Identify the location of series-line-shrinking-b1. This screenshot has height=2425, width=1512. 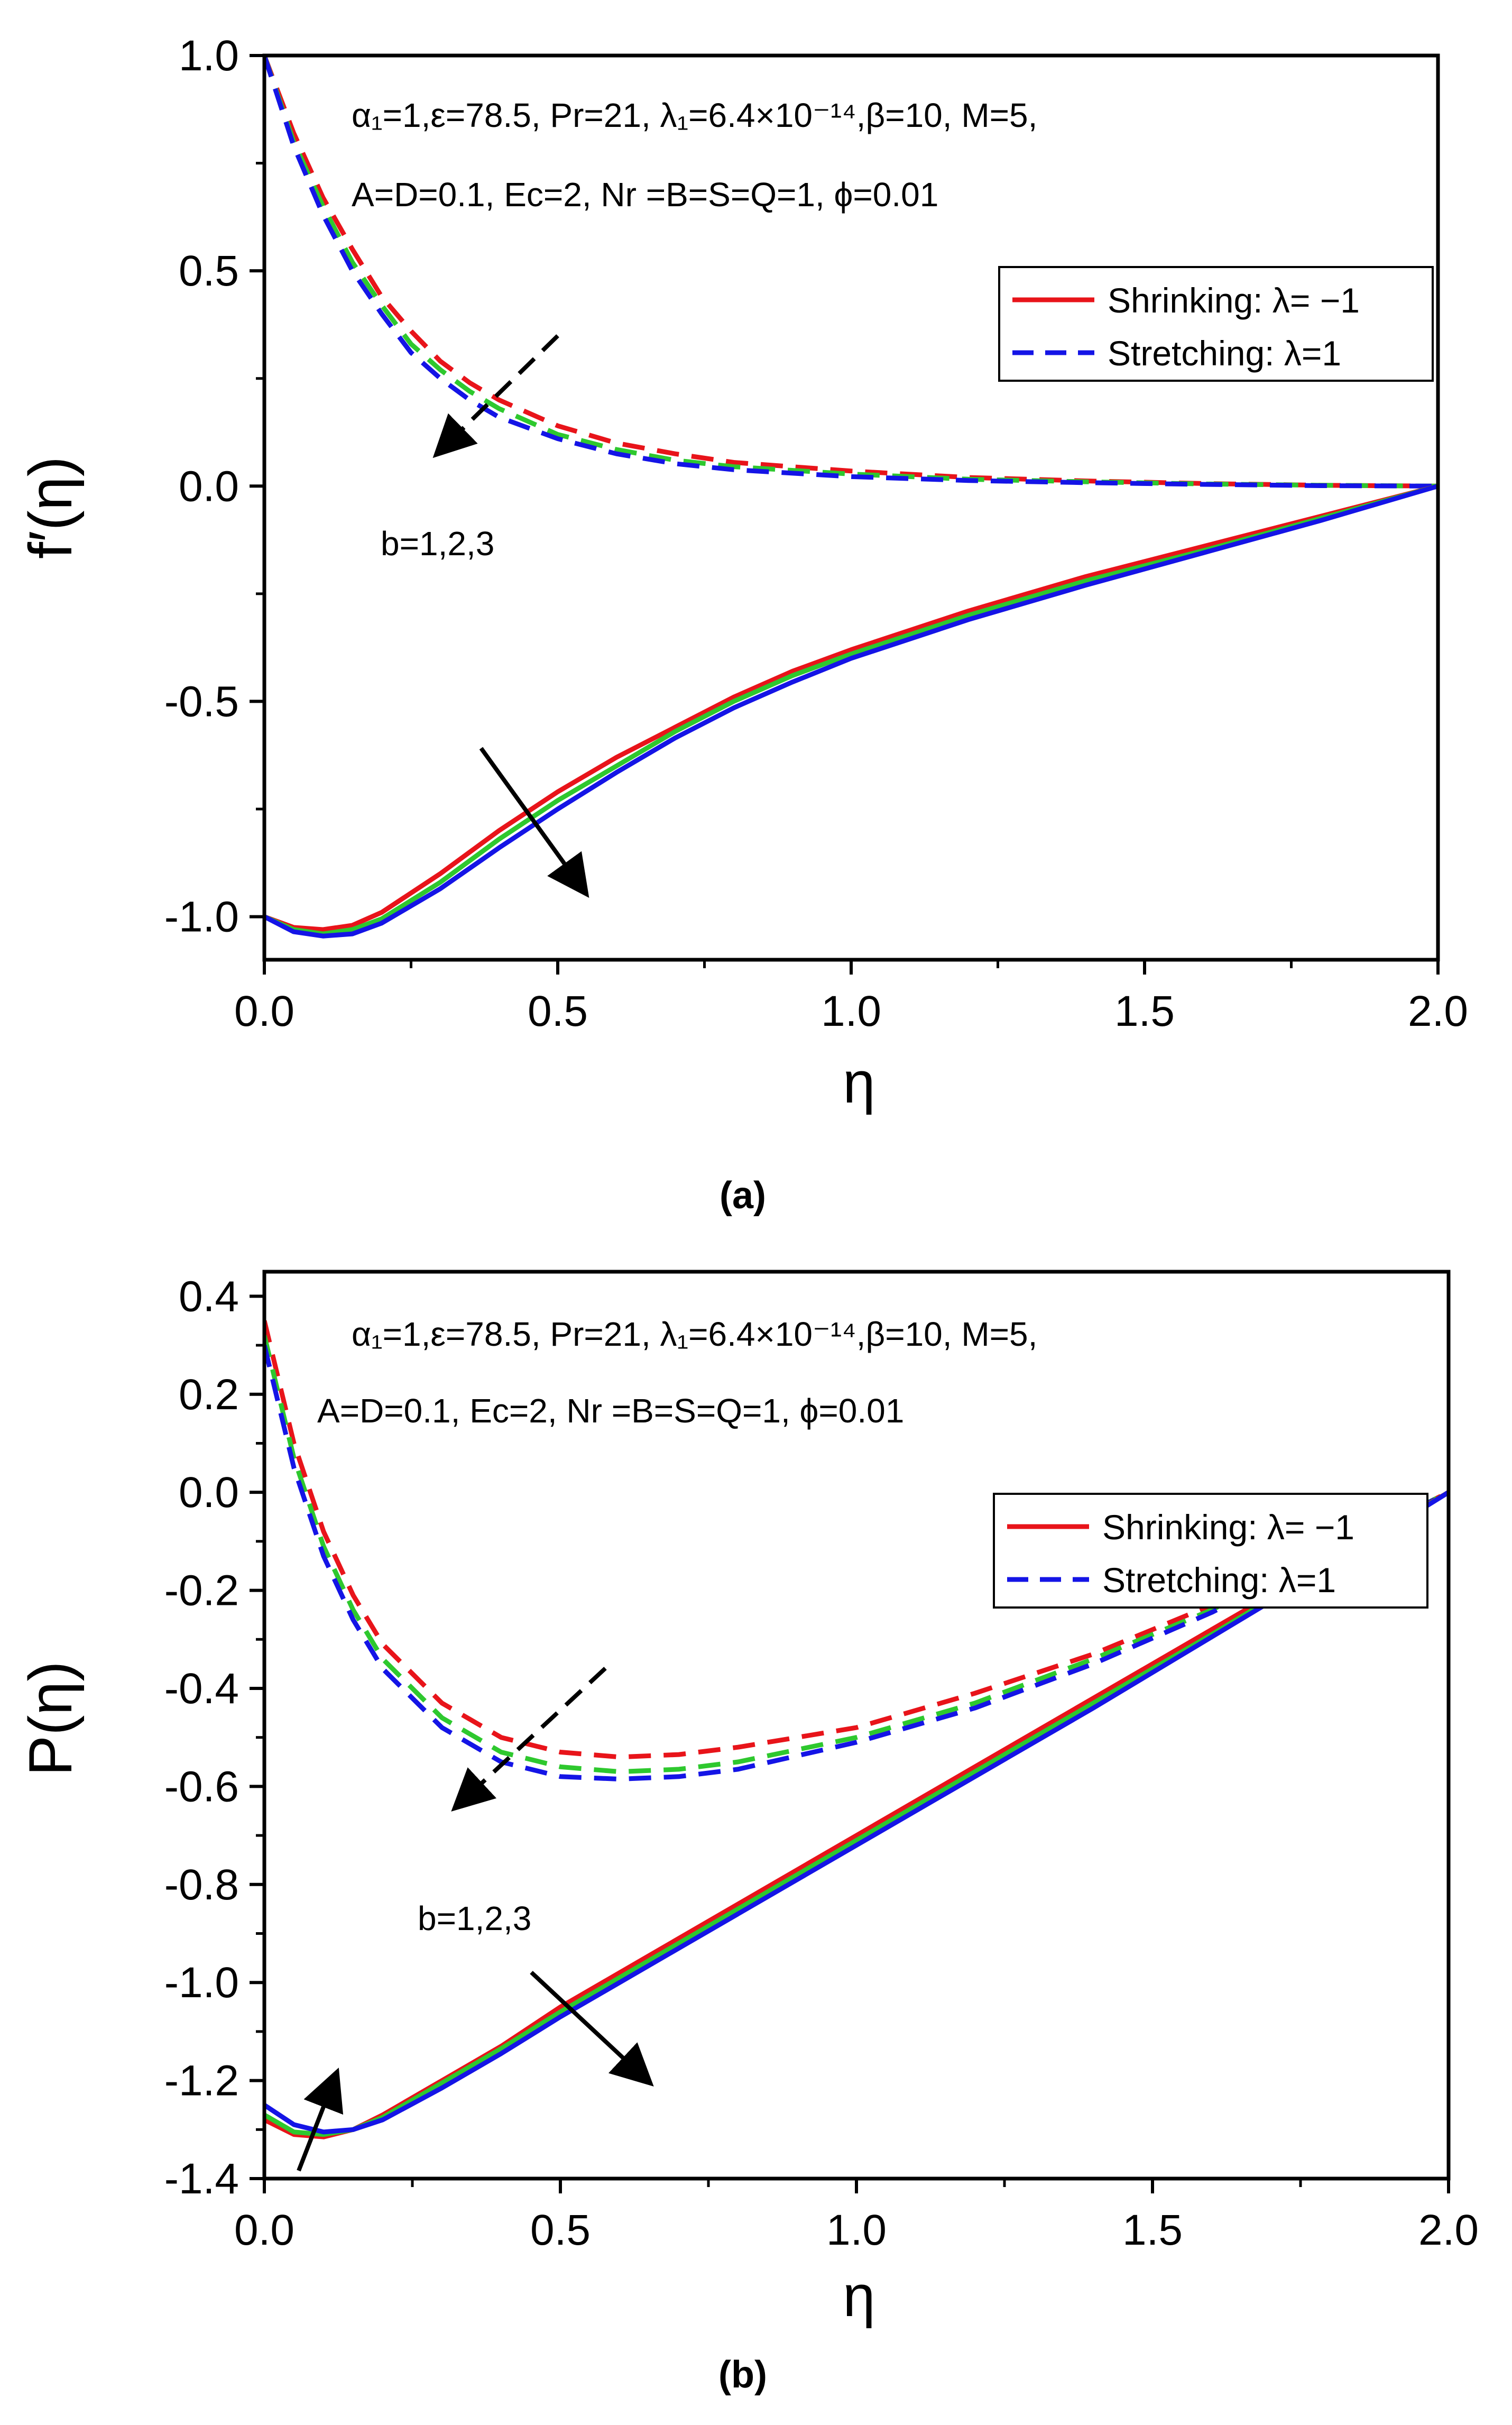
(851, 708).